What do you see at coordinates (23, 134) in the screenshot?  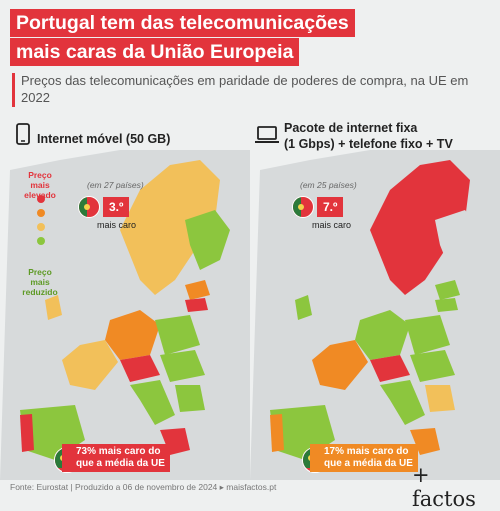 I see `mobile-phone-icon` at bounding box center [23, 134].